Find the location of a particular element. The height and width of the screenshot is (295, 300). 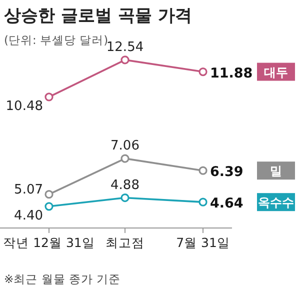

data-label: 4.64 is located at coordinates (227, 204).